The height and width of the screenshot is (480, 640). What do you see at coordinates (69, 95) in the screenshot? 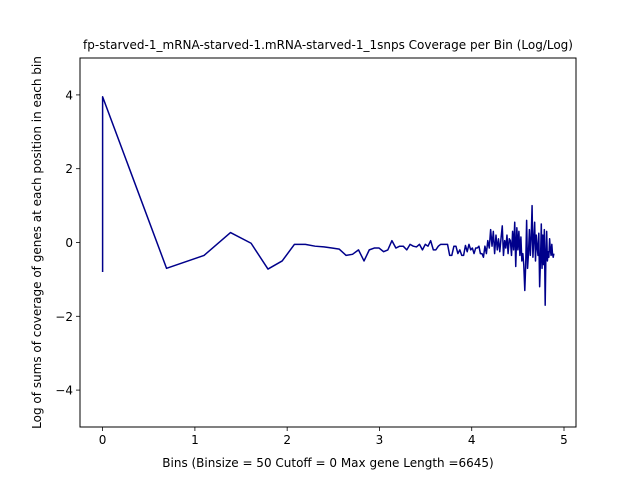
I see `y-tick-label: 4` at bounding box center [69, 95].